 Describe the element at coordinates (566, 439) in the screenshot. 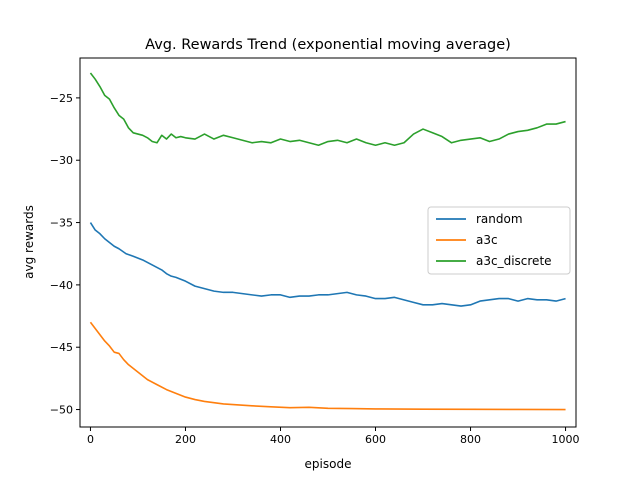

I see `x-tick-label: 1000` at that location.